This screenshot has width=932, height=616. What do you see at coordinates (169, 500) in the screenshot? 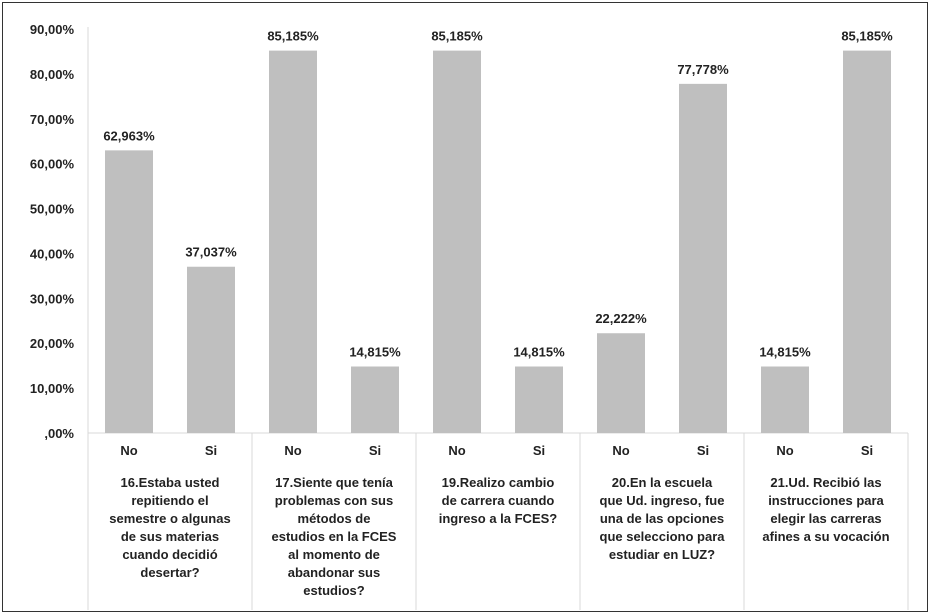
I see `group-label-line: repitiendo el` at bounding box center [169, 500].